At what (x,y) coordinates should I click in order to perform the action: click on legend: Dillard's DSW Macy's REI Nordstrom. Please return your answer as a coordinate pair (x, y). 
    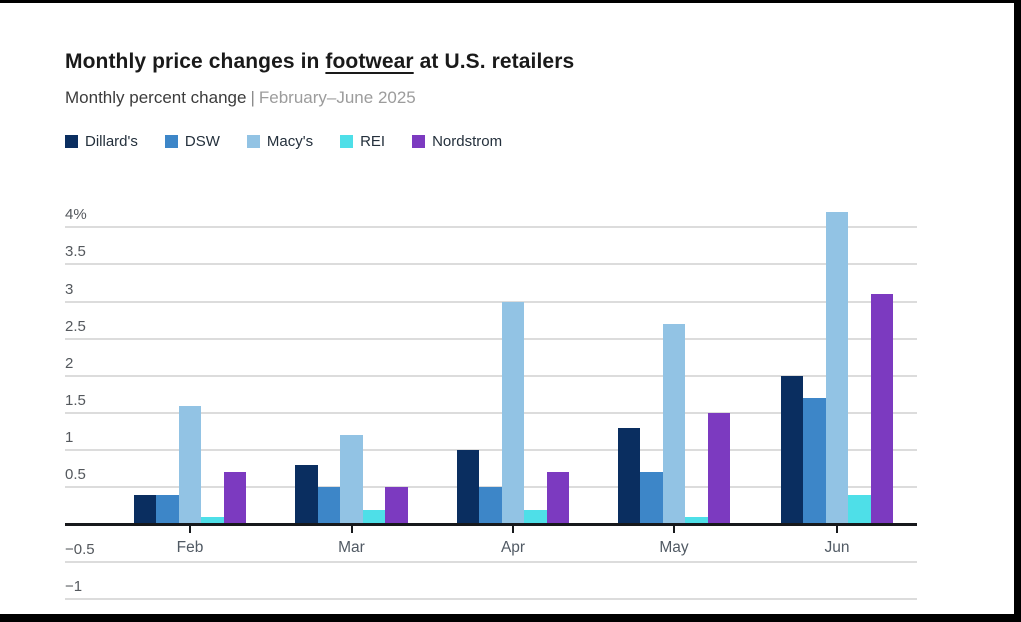
    Looking at the image, I should click on (283, 141).